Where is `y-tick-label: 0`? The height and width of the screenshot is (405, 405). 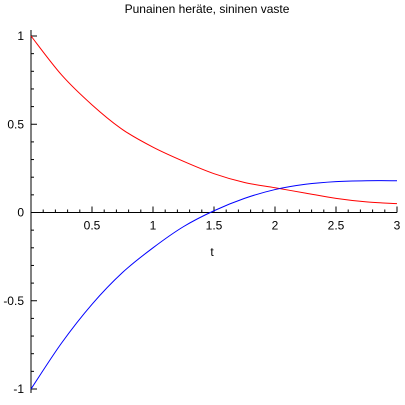 y-tick-label: 0 is located at coordinates (20, 213).